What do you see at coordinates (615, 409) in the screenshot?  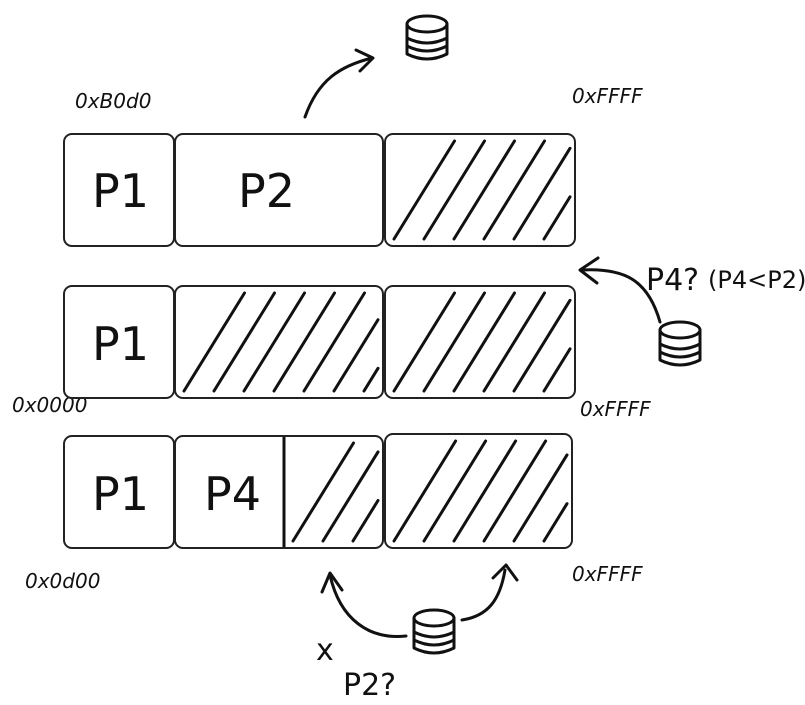 I see `row2-end-address: 0xFFFF` at bounding box center [615, 409].